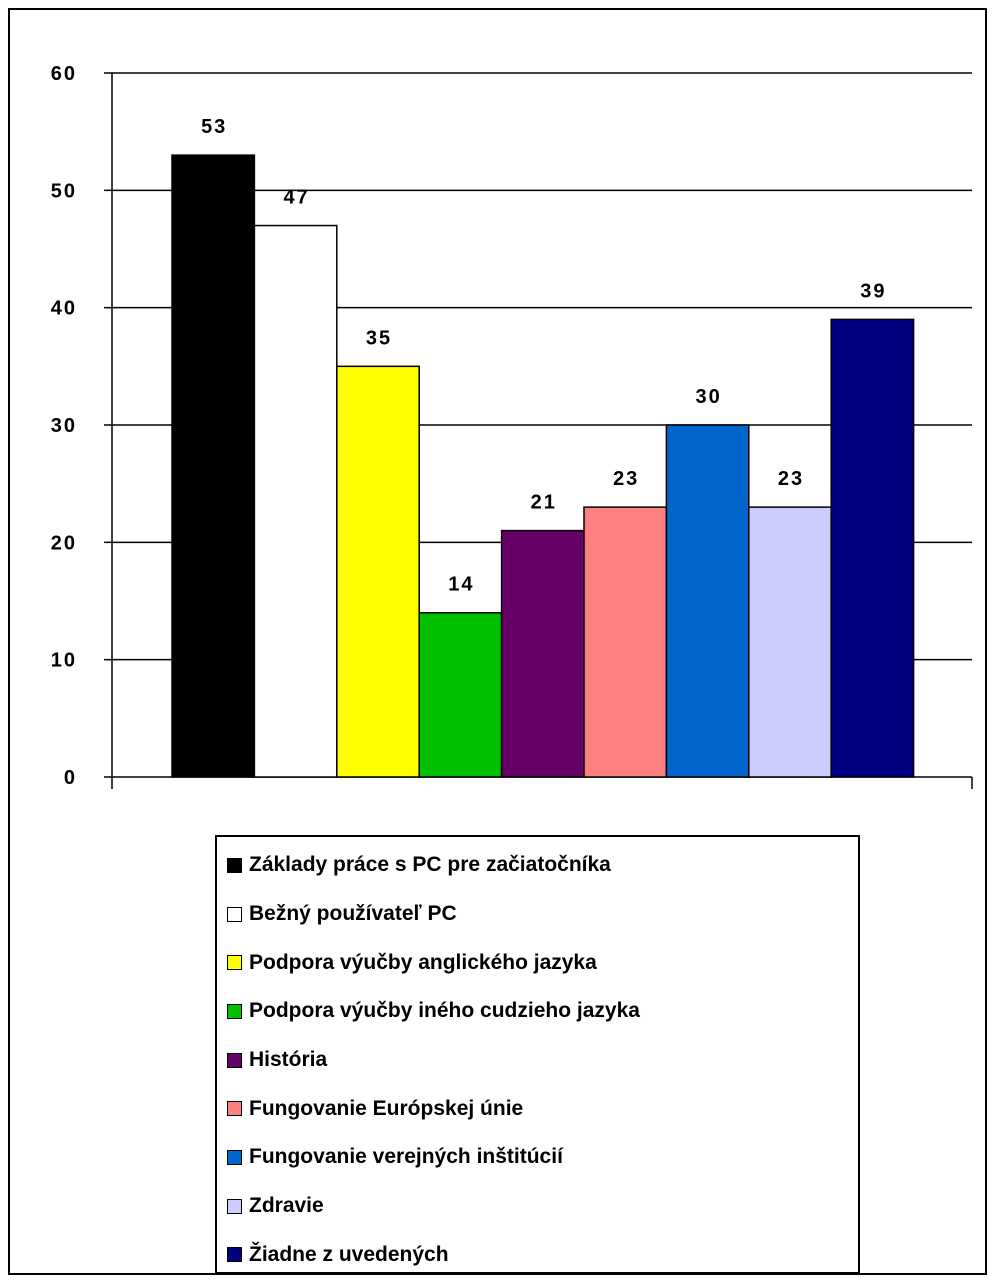  What do you see at coordinates (296, 198) in the screenshot?
I see `data-label-1: 47` at bounding box center [296, 198].